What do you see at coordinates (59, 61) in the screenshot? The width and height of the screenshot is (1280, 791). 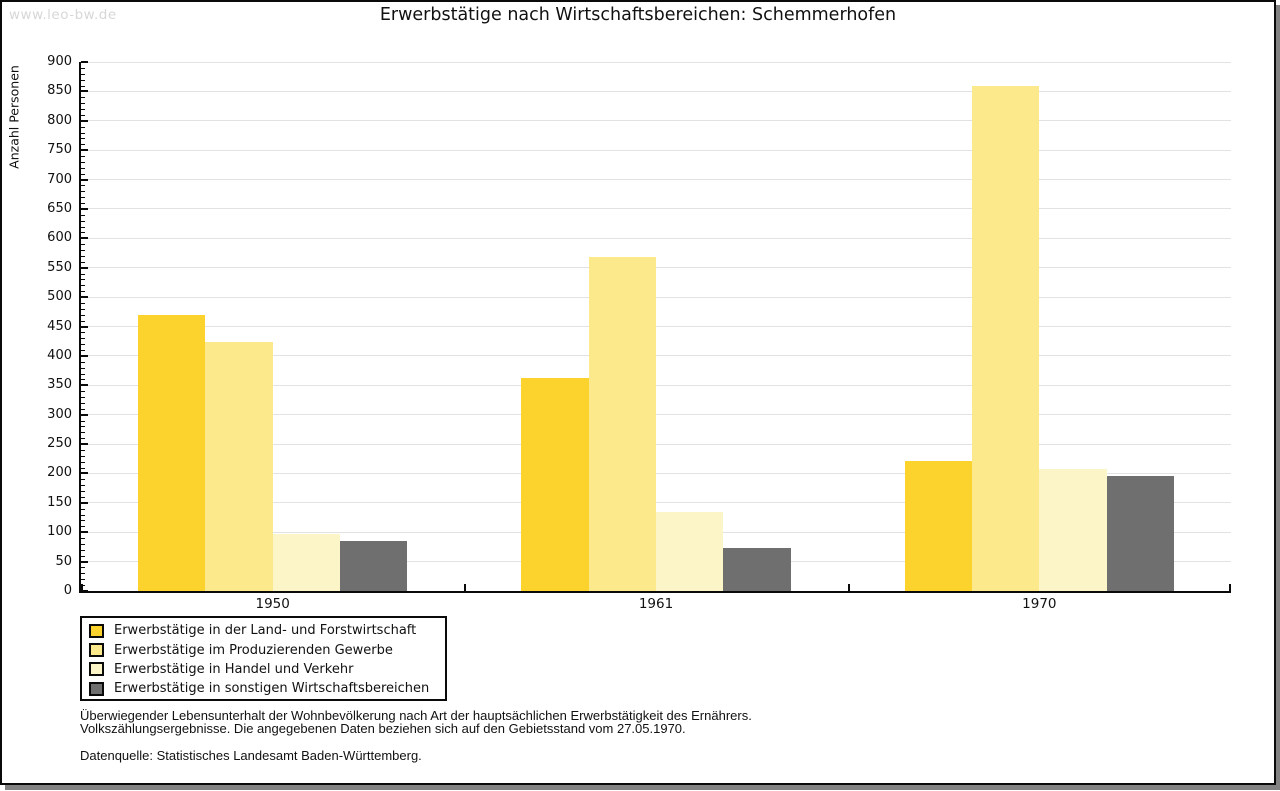 I see `y-tick-label: 900` at bounding box center [59, 61].